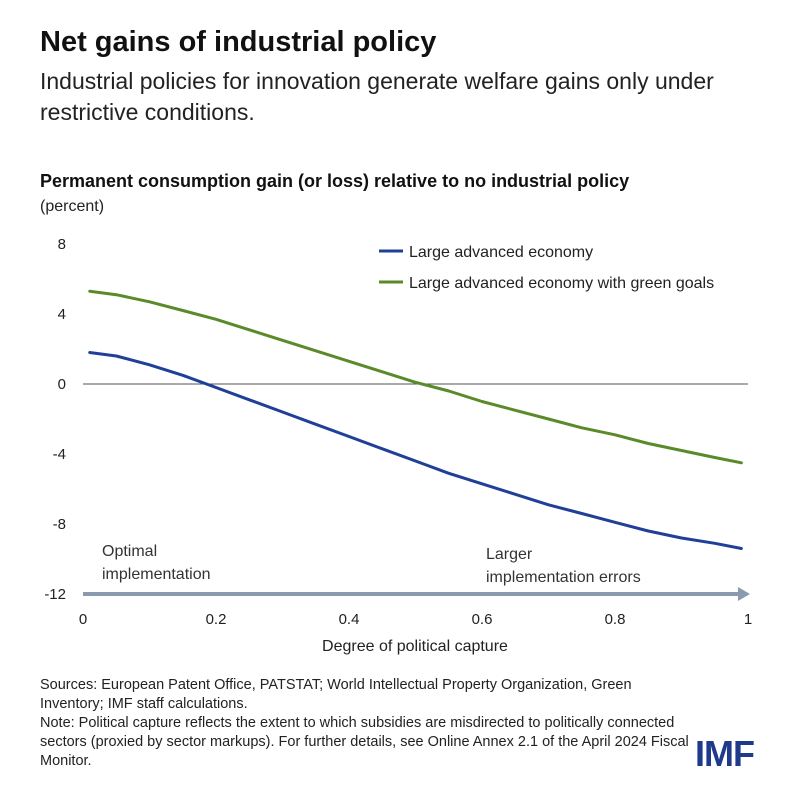 This screenshot has width=800, height=800. What do you see at coordinates (55, 419) in the screenshot?
I see `y-axis-ticks: 8 4 0 -4 -8 -12` at bounding box center [55, 419].